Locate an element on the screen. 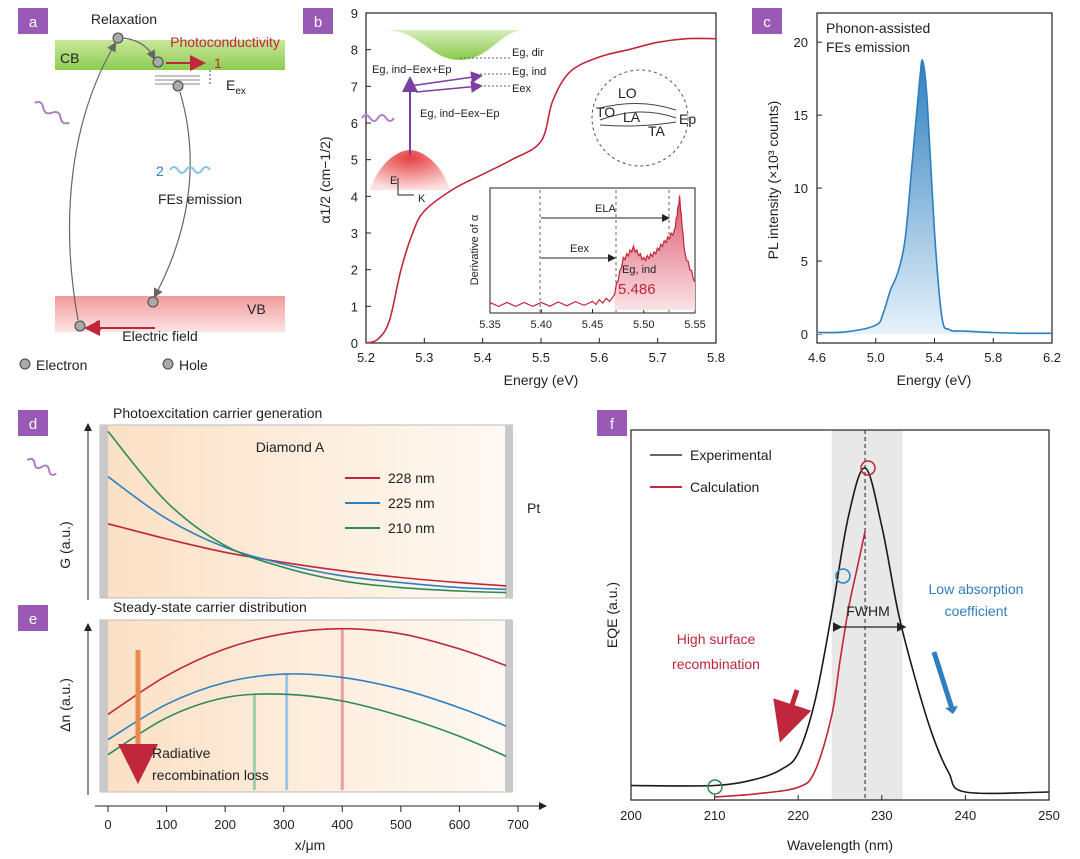 Image resolution: width=1080 pixels, height=859 pixels. b-xtick-label: 5.4 is located at coordinates (483, 357).